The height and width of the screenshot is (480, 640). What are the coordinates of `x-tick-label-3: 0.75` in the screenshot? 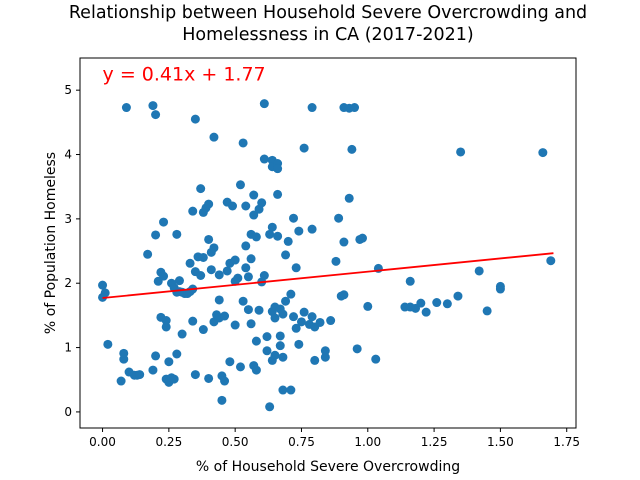 It's located at (301, 442).